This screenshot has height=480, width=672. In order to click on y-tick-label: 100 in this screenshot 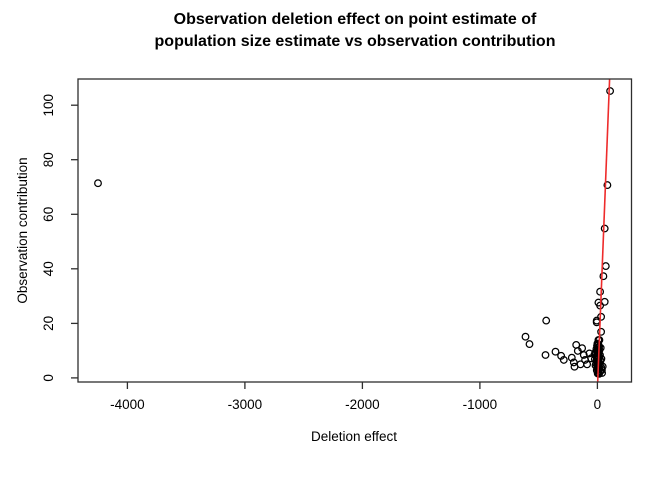, I will do `click(48, 105)`.